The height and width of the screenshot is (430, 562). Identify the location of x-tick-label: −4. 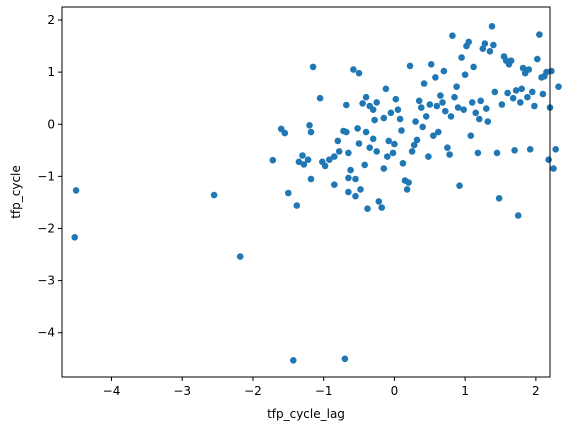
(112, 391).